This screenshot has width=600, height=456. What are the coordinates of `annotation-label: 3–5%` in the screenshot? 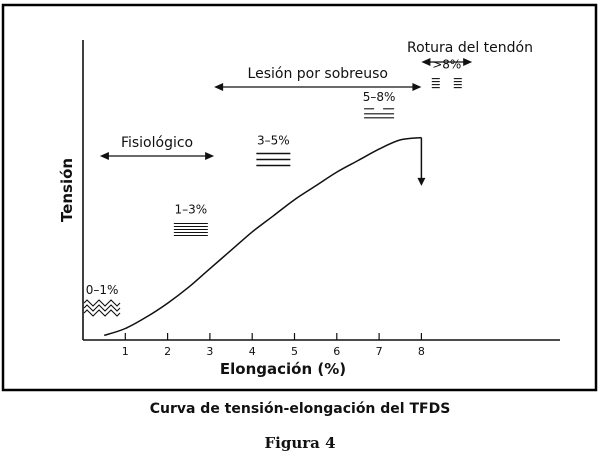 It's located at (273, 141).